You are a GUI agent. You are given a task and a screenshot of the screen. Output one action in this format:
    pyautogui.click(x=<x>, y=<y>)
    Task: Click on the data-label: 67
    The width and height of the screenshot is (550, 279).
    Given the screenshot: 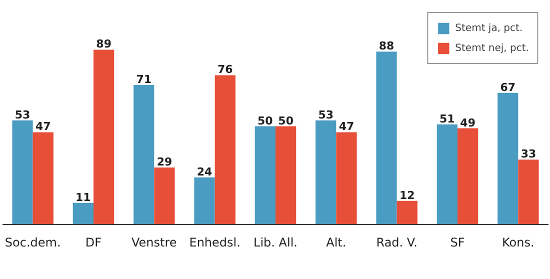 What is the action you would take?
    pyautogui.click(x=508, y=87)
    